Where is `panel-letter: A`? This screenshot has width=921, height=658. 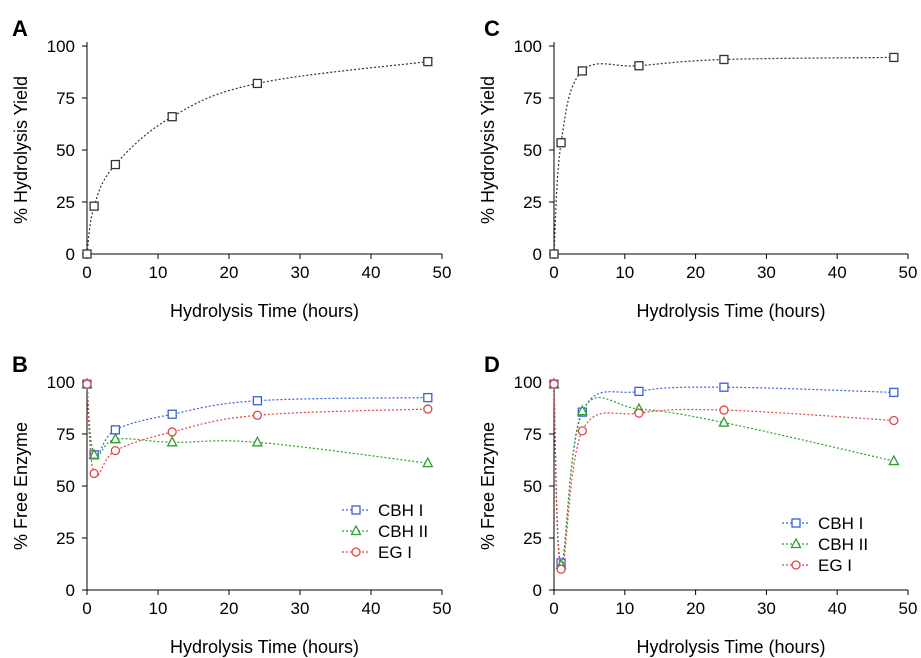 panel-letter: A is located at coordinates (20, 28).